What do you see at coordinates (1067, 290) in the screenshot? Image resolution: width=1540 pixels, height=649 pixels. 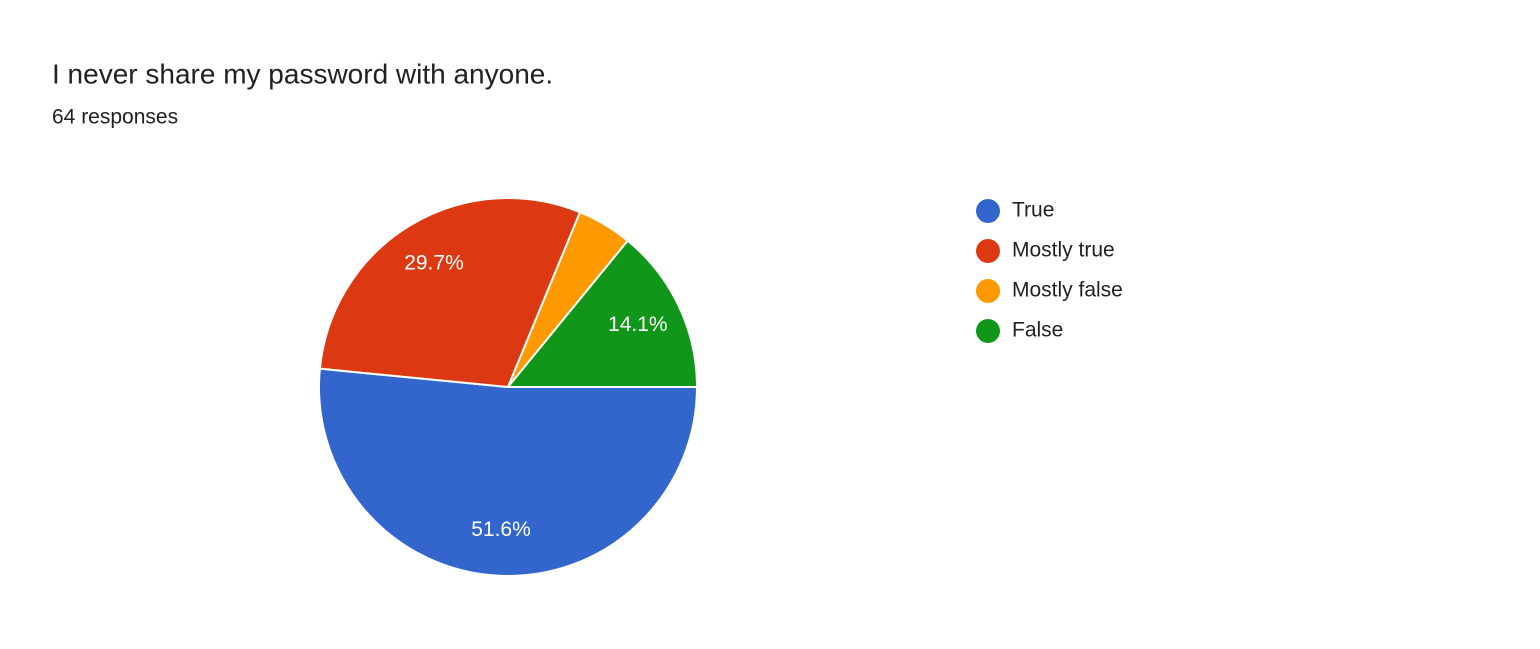 I see `legend-label: Mostly false` at bounding box center [1067, 290].